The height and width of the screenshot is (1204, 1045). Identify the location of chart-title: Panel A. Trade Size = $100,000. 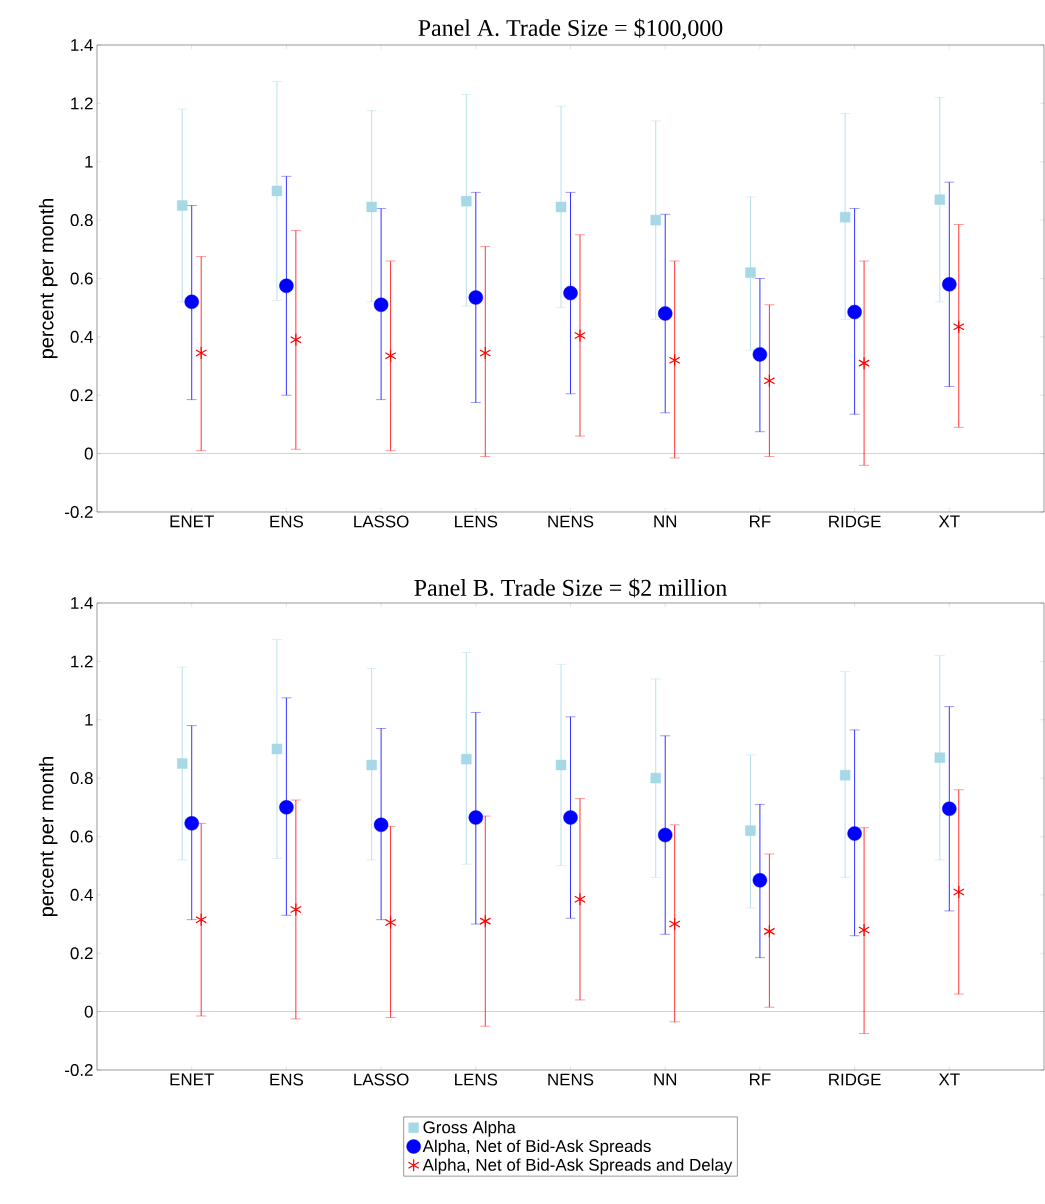
(570, 29).